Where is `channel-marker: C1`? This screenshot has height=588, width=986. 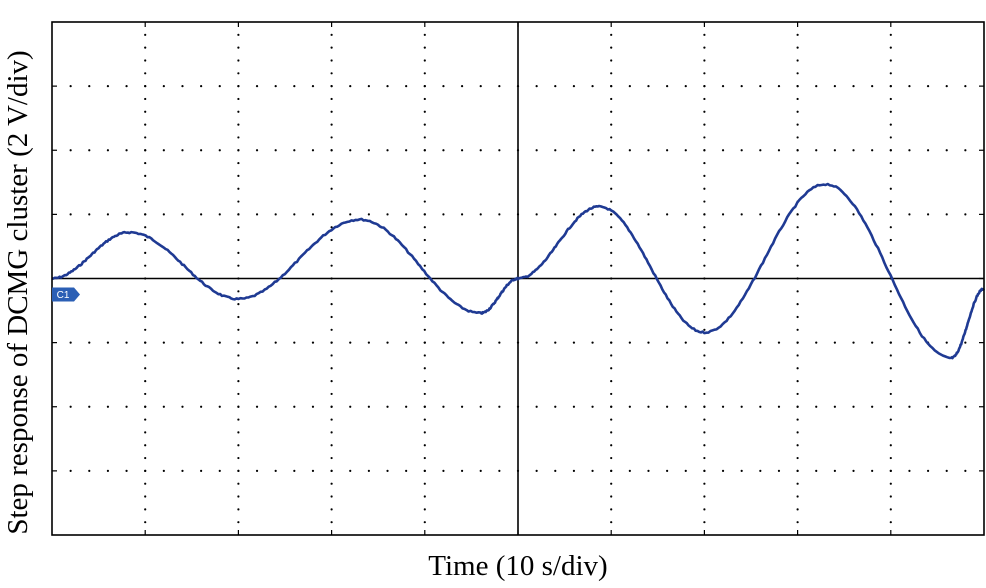
channel-marker: C1 is located at coordinates (66, 294).